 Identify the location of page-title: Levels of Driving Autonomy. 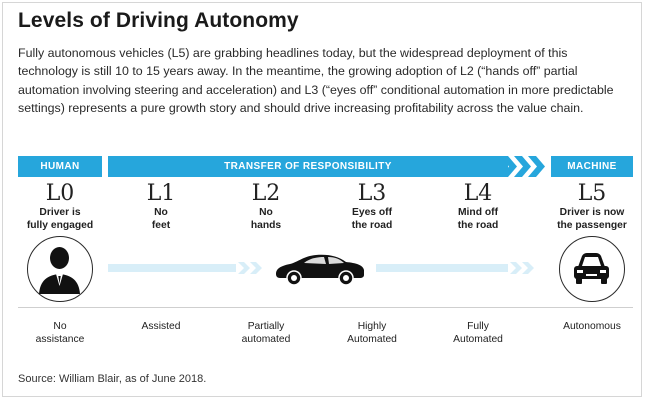
(158, 20).